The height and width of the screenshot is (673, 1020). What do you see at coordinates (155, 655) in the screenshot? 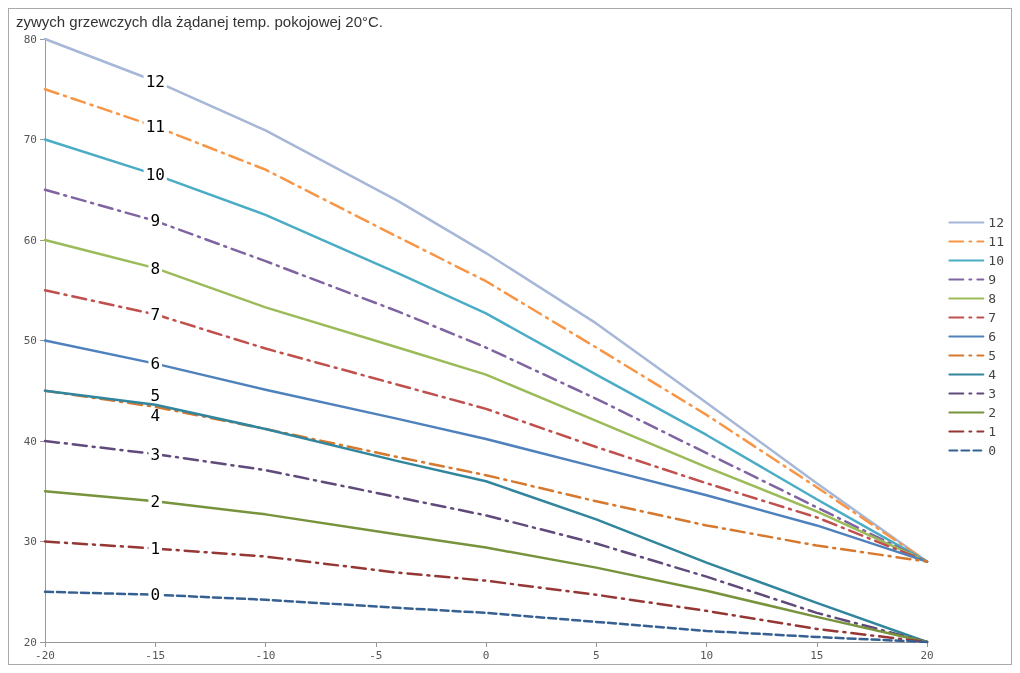
I see `x-tick-label: -15` at bounding box center [155, 655].